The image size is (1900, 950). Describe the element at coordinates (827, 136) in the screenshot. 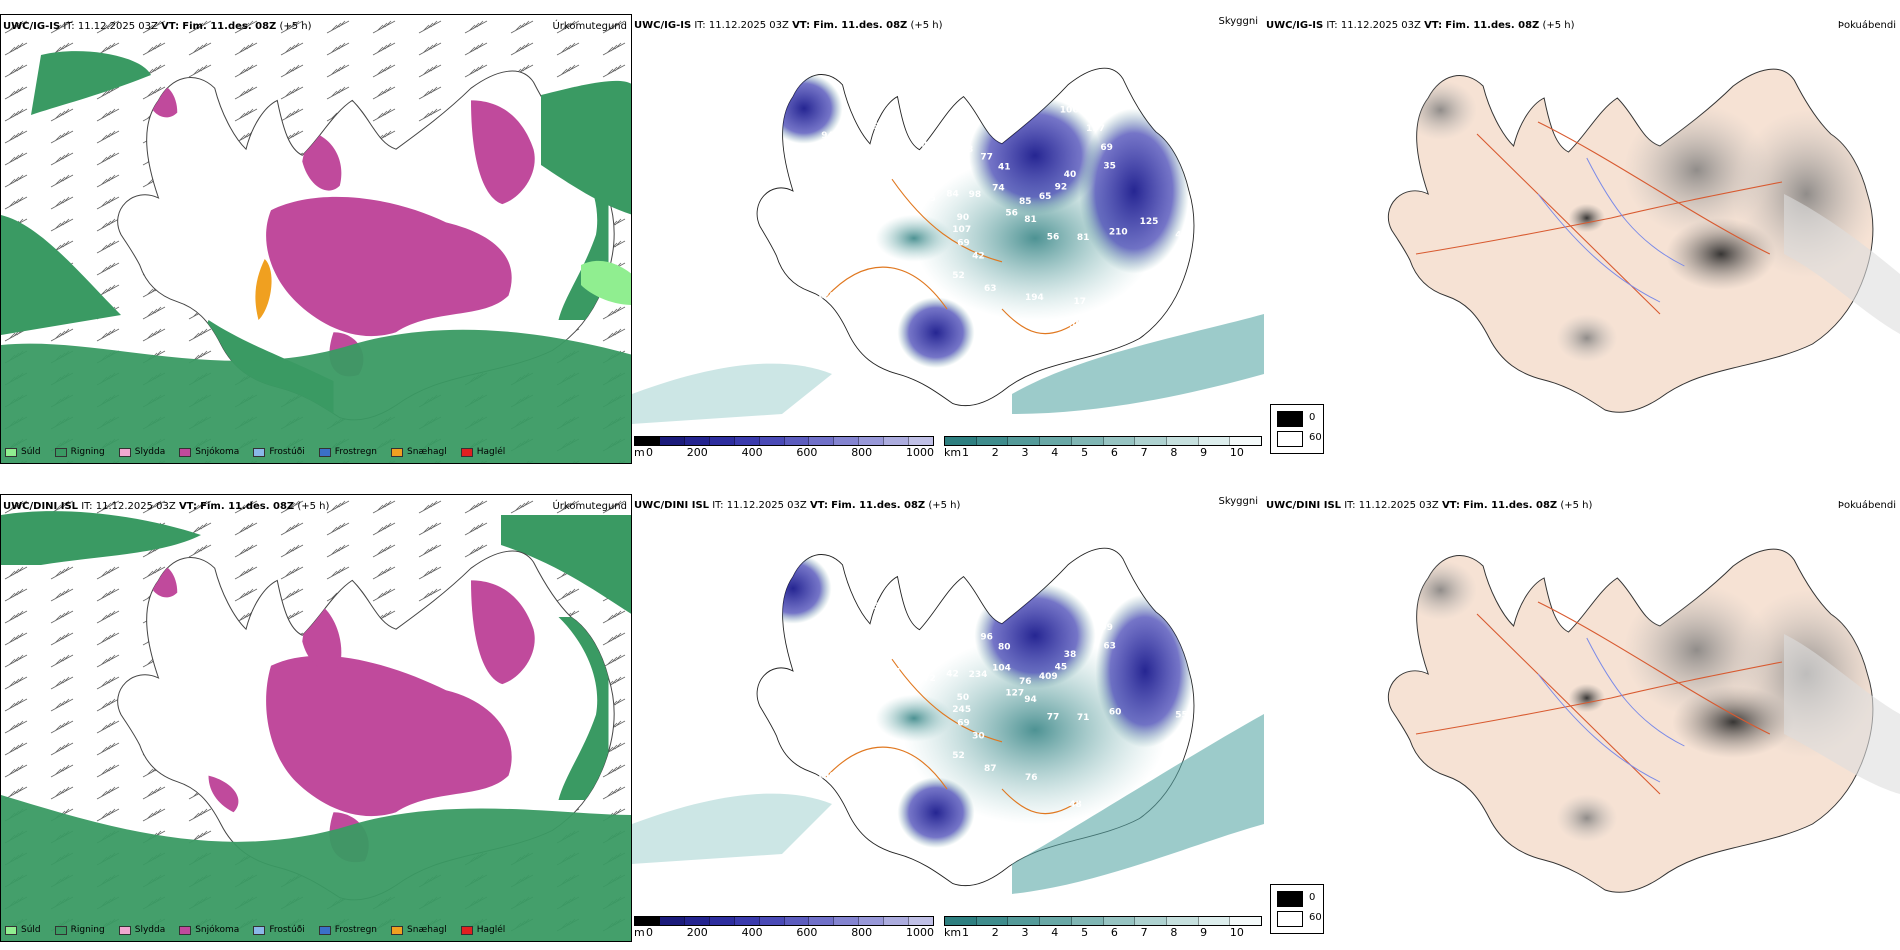

I see `visibility-value-label: 94` at that location.